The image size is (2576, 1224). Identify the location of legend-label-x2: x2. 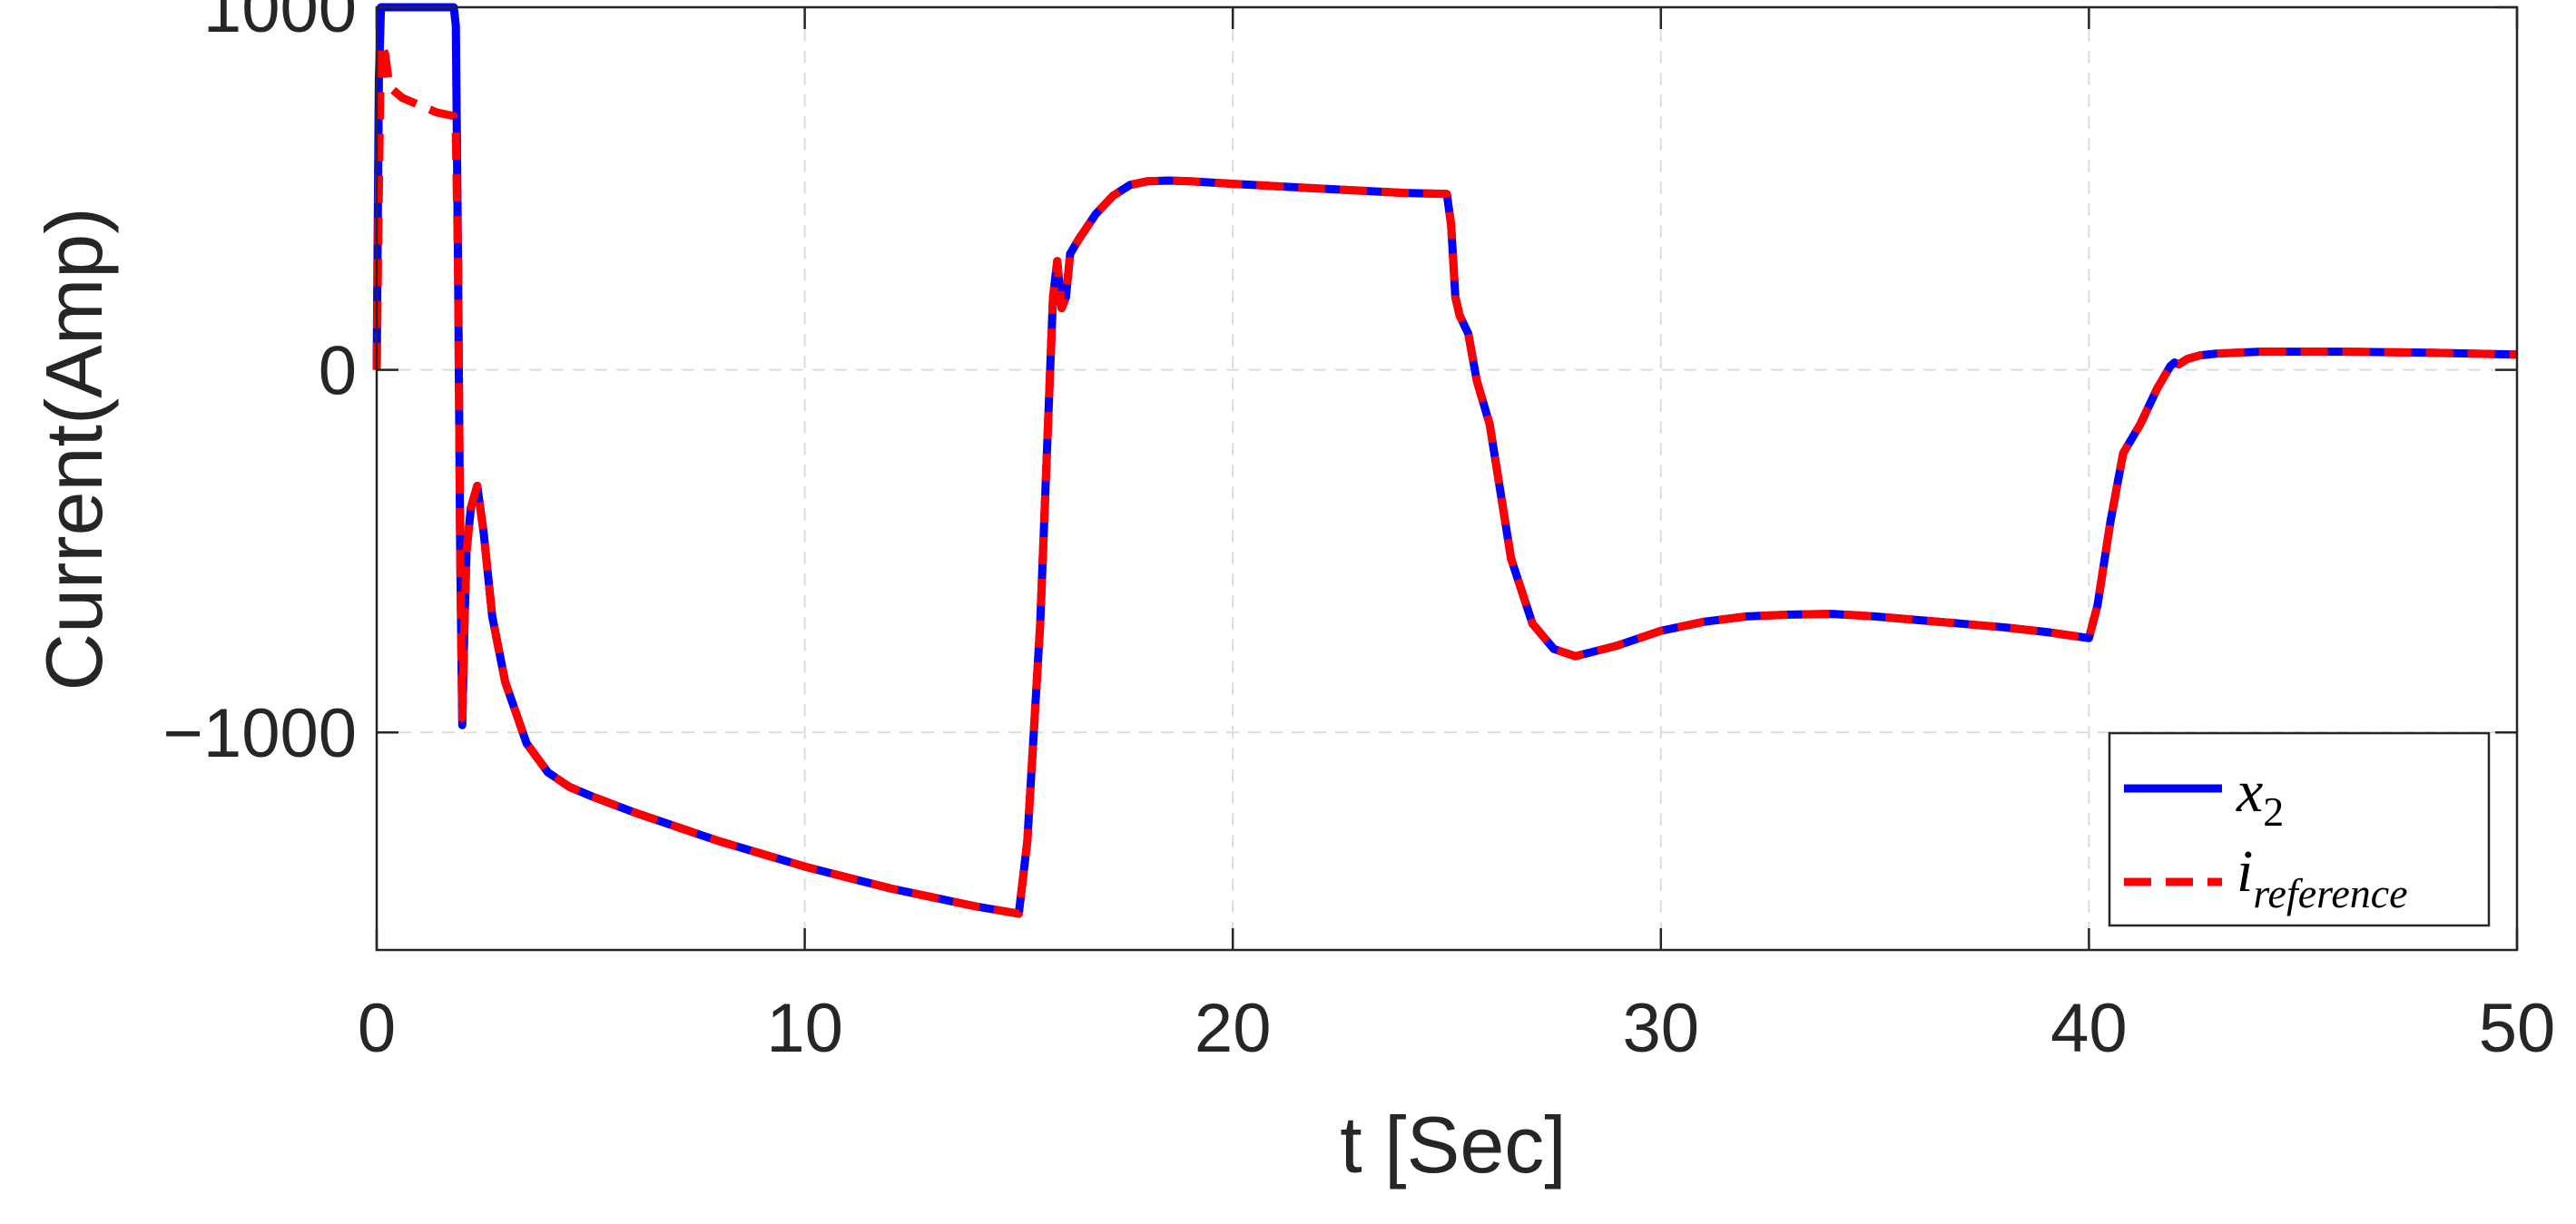
(2260, 797).